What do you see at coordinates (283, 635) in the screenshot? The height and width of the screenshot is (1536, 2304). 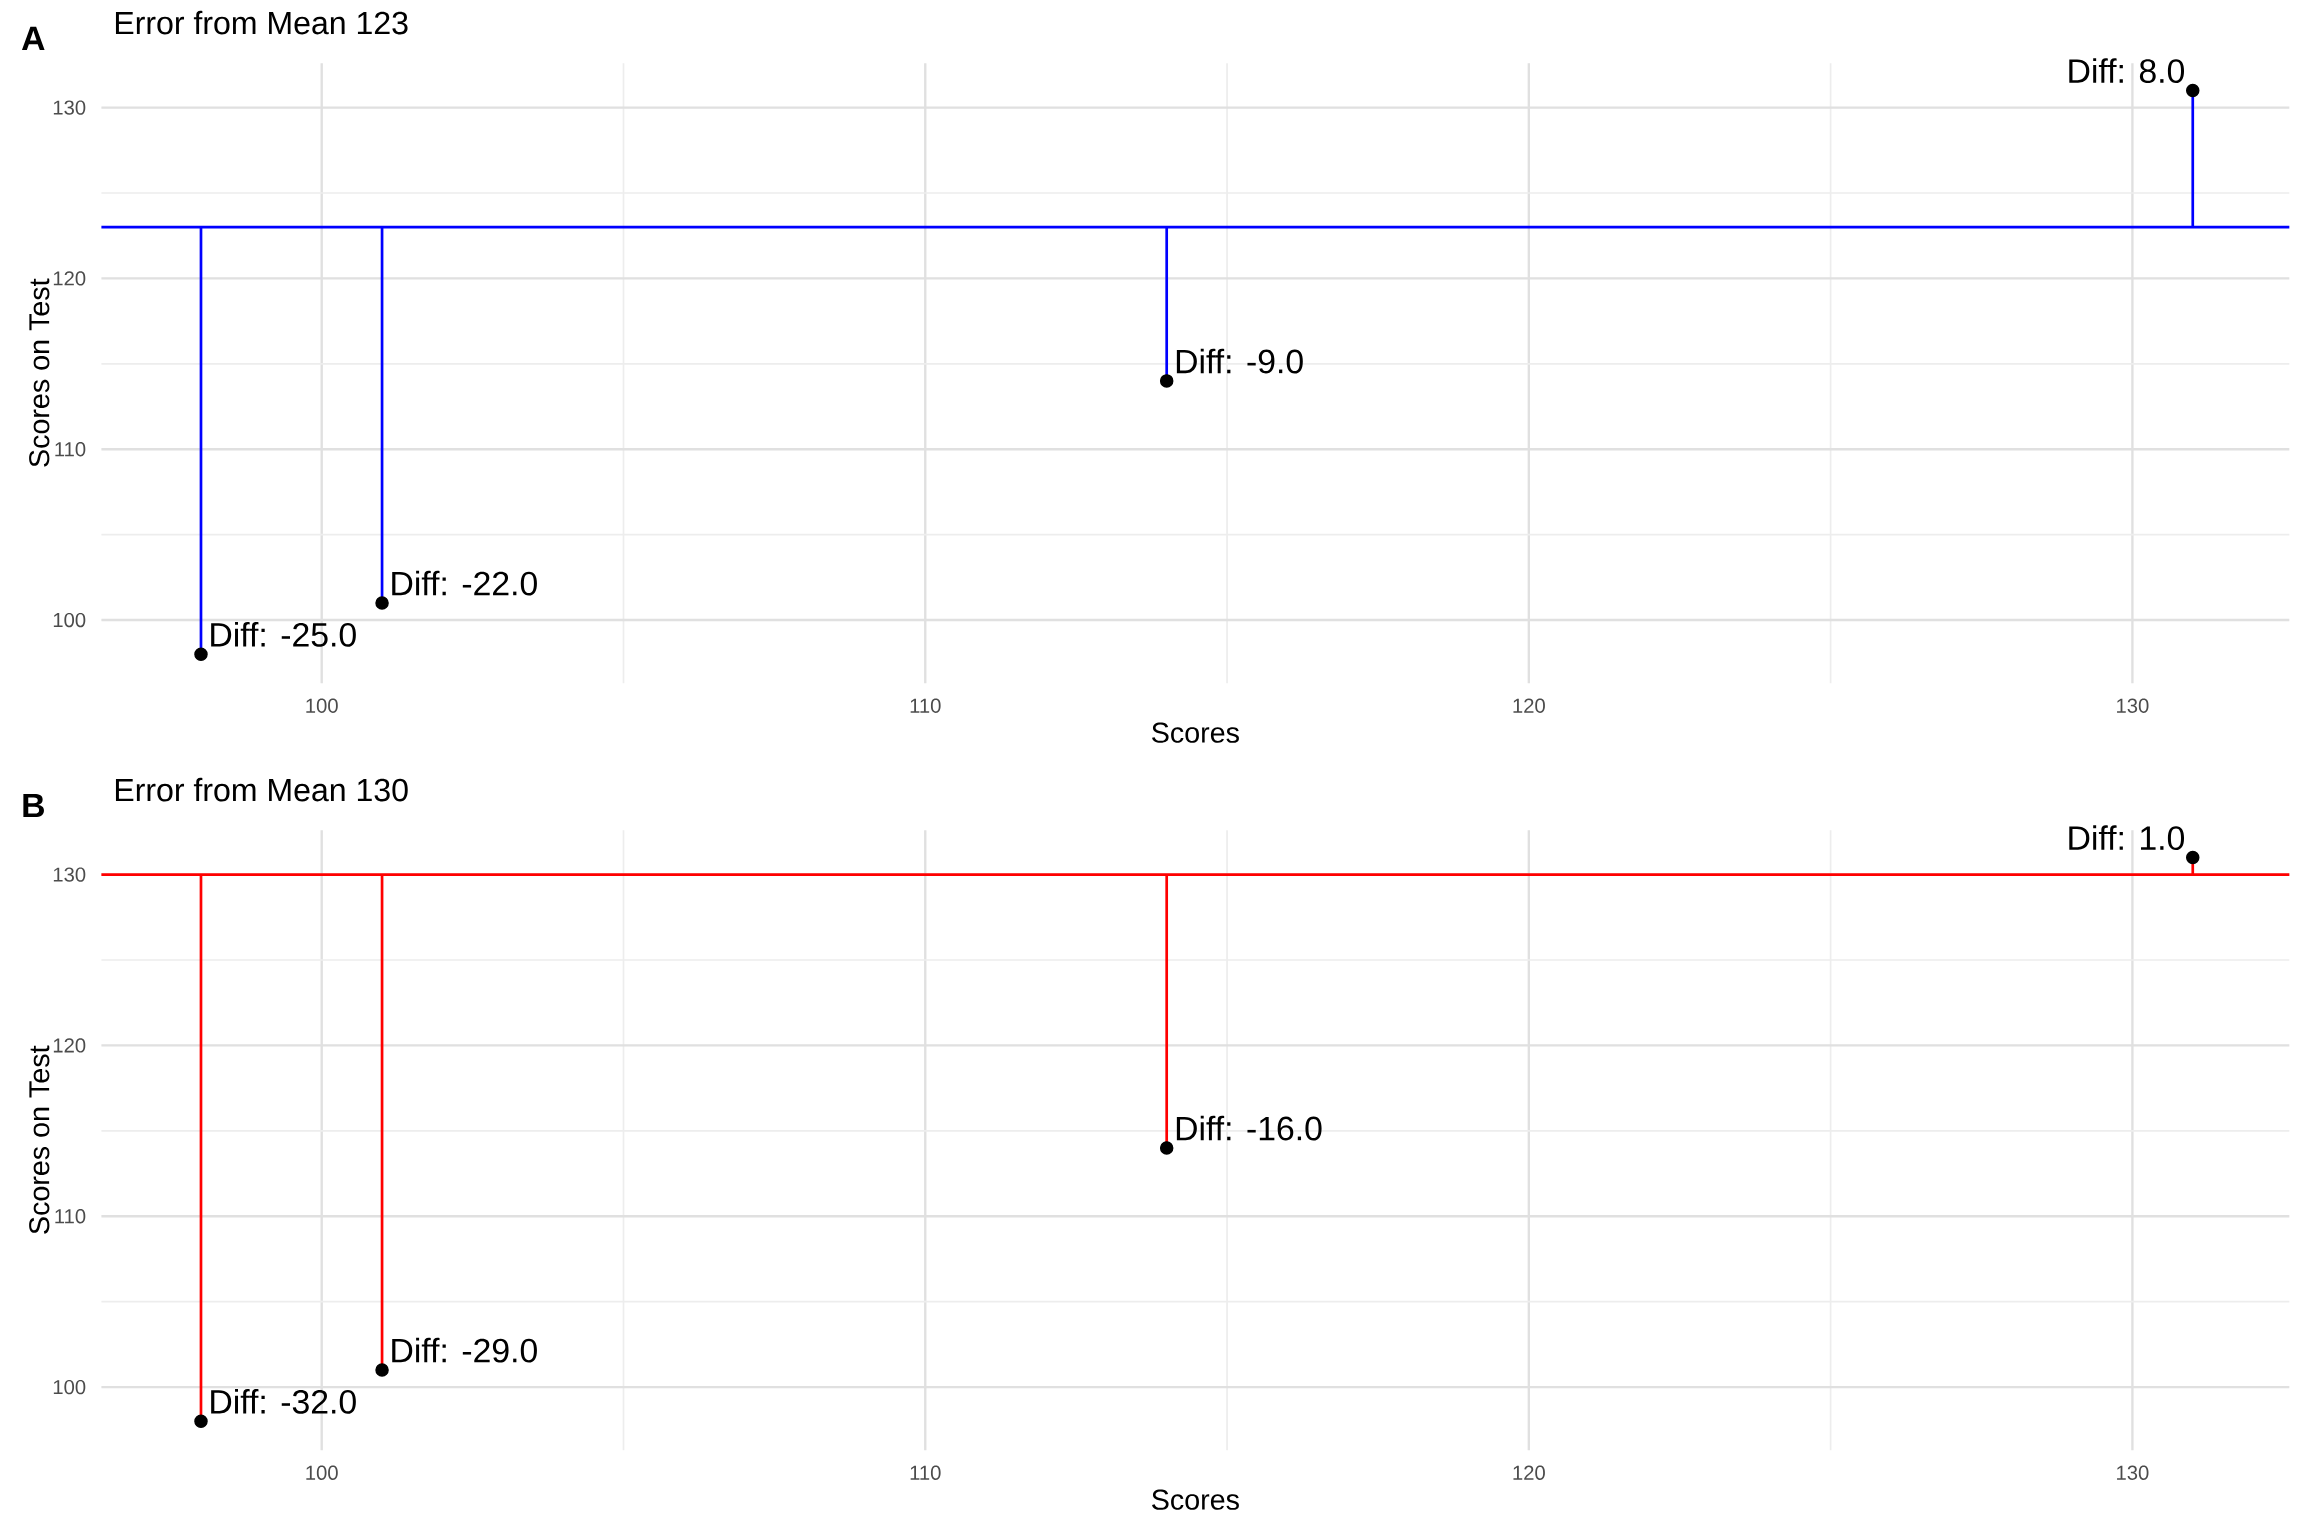 I see `annotation: Diff: -25.0` at bounding box center [283, 635].